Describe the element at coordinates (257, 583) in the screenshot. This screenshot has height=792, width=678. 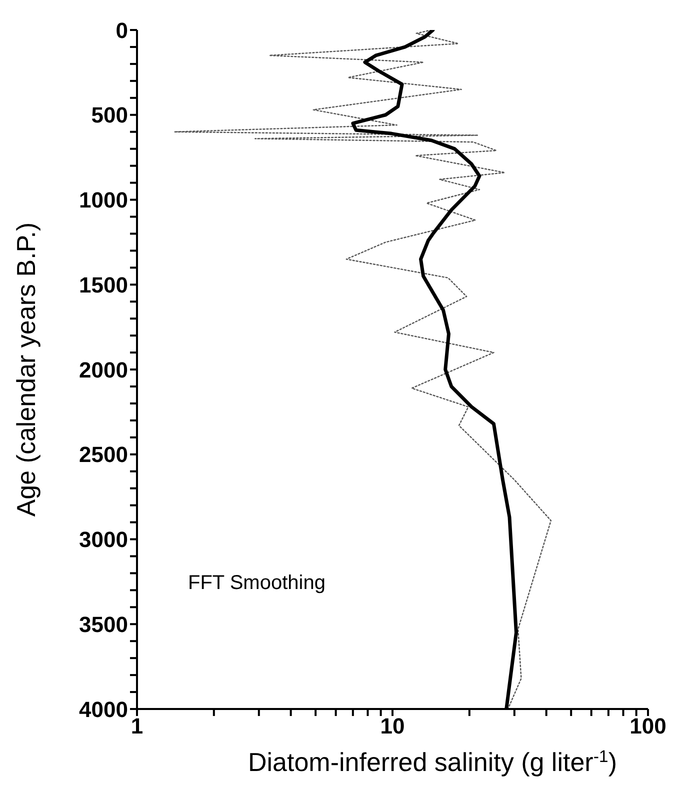
I see `annotation: FFT Smoothing` at that location.